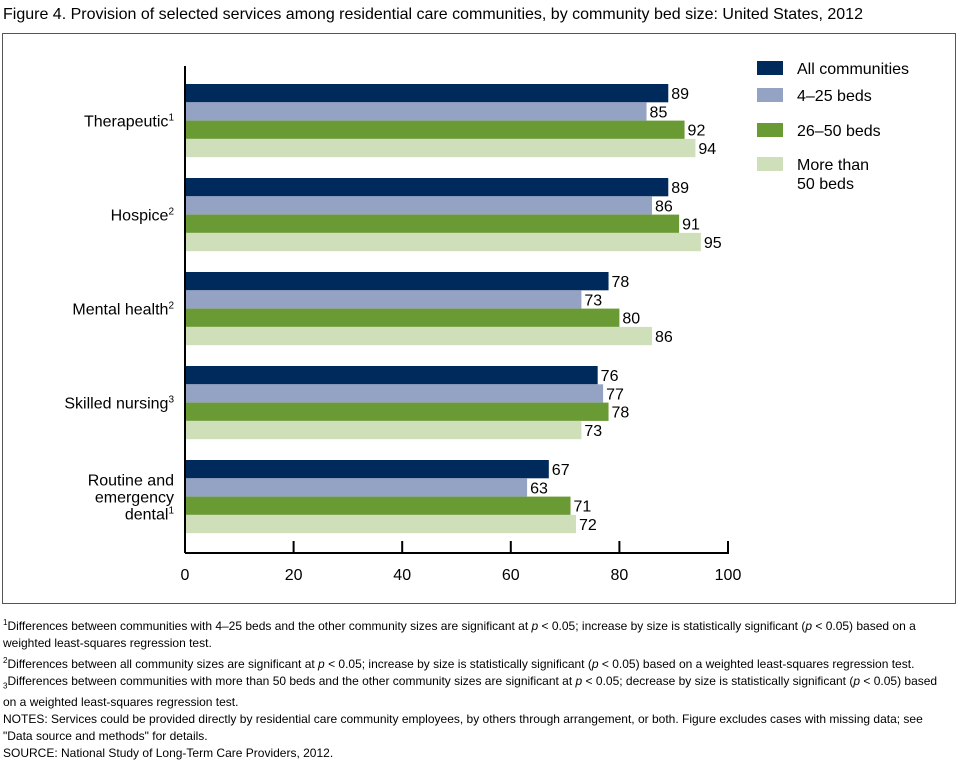 The height and width of the screenshot is (762, 960). I want to click on x-tick-label: 20, so click(294, 575).